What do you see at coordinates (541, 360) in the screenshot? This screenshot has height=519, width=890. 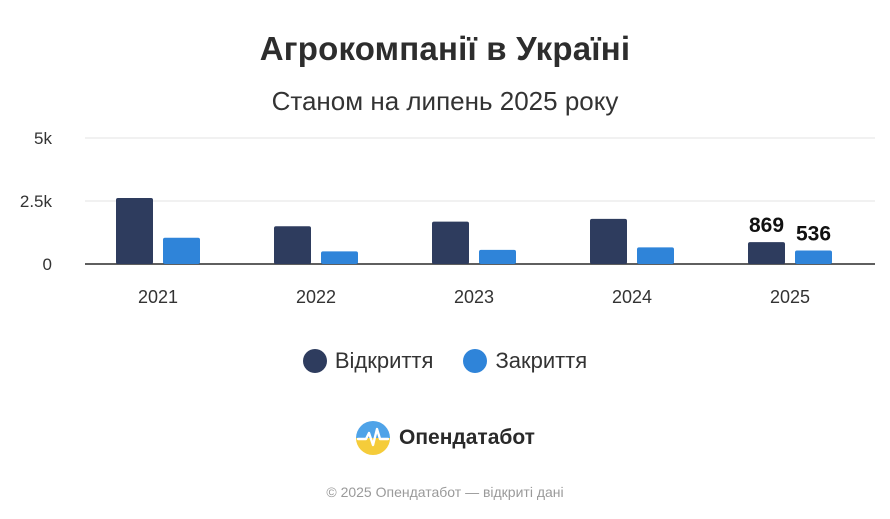 I see `legend-label-closings: Закриття` at bounding box center [541, 360].